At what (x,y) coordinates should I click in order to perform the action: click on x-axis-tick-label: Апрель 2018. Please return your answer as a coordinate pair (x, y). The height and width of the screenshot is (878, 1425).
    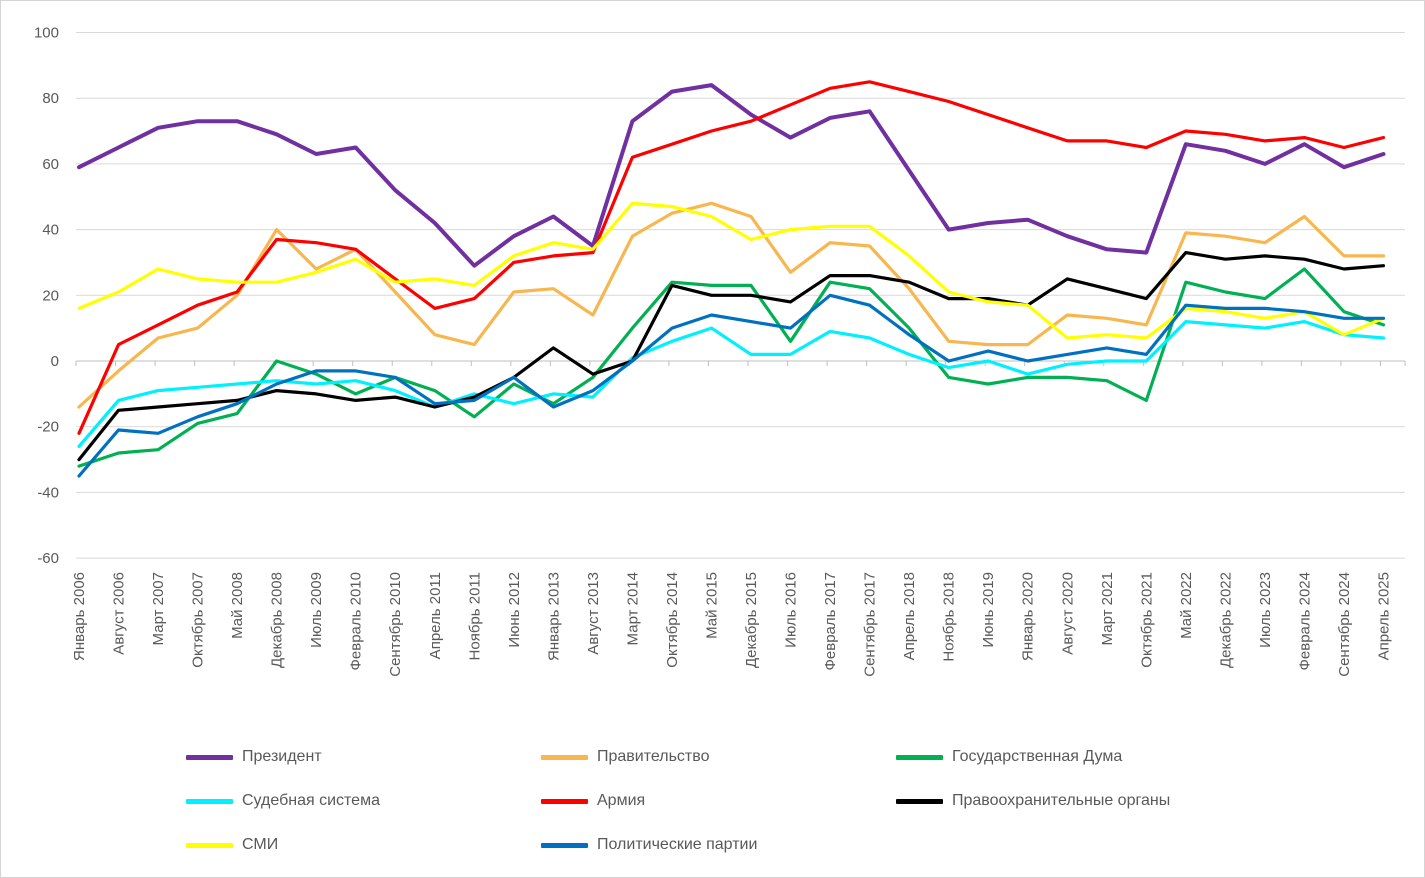
    Looking at the image, I should click on (909, 616).